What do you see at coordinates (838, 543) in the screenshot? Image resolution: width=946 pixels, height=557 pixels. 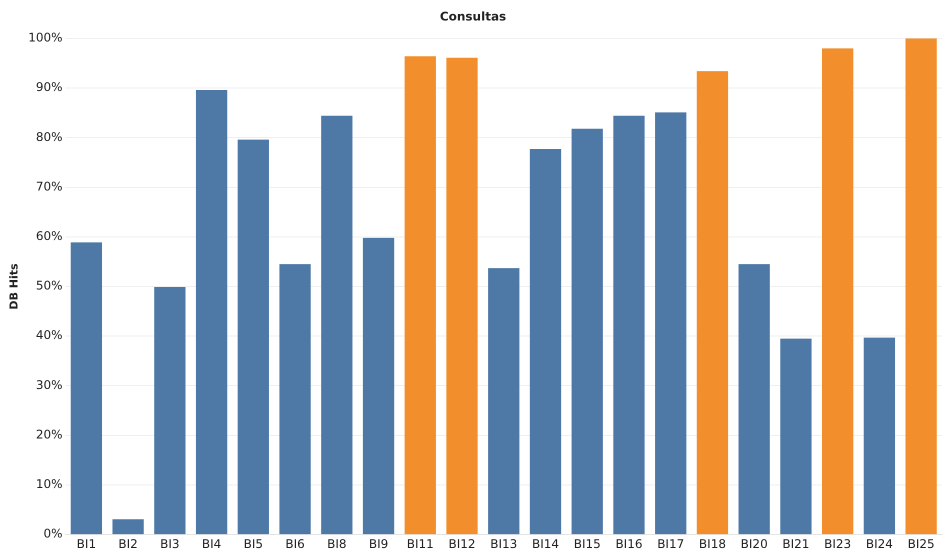 I see `x-tick-label: BI23` at bounding box center [838, 543].